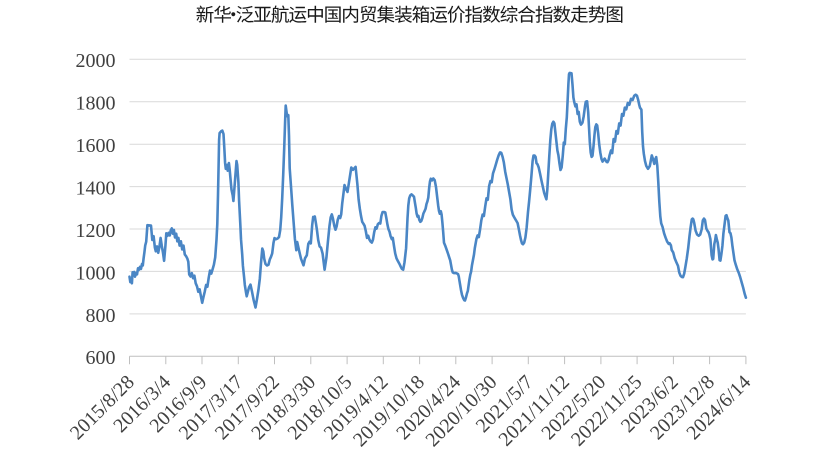  Describe the element at coordinates (101, 358) in the screenshot. I see `svg-text: 600` at that location.